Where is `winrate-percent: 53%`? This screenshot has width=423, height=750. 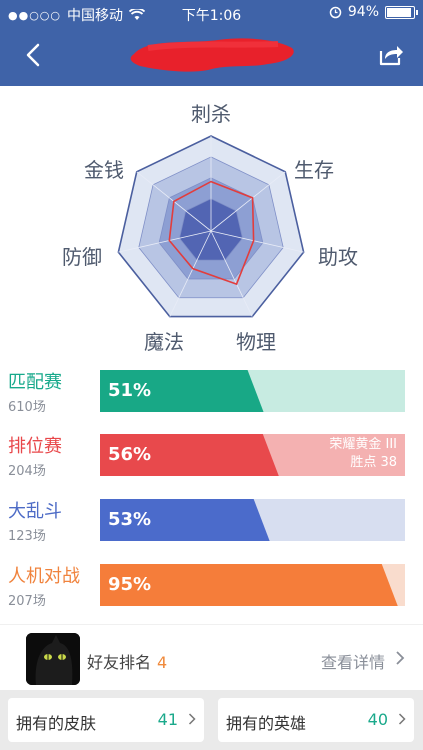
winrate-percent: 53% is located at coordinates (130, 519).